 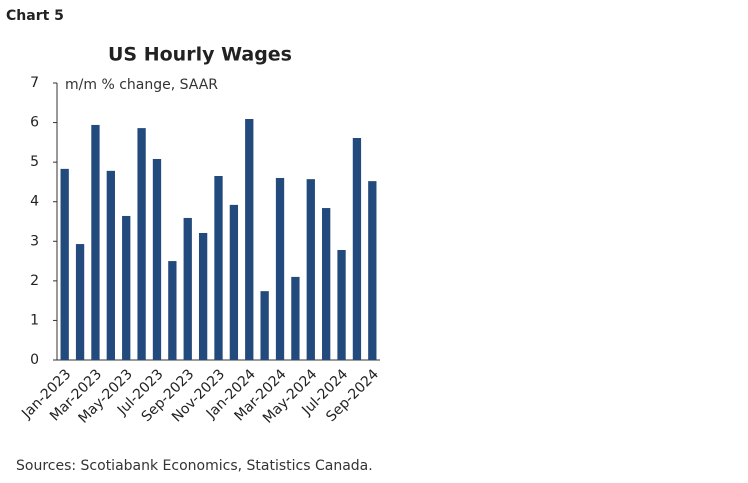 I want to click on y-tick-label: 0, so click(x=34, y=360).